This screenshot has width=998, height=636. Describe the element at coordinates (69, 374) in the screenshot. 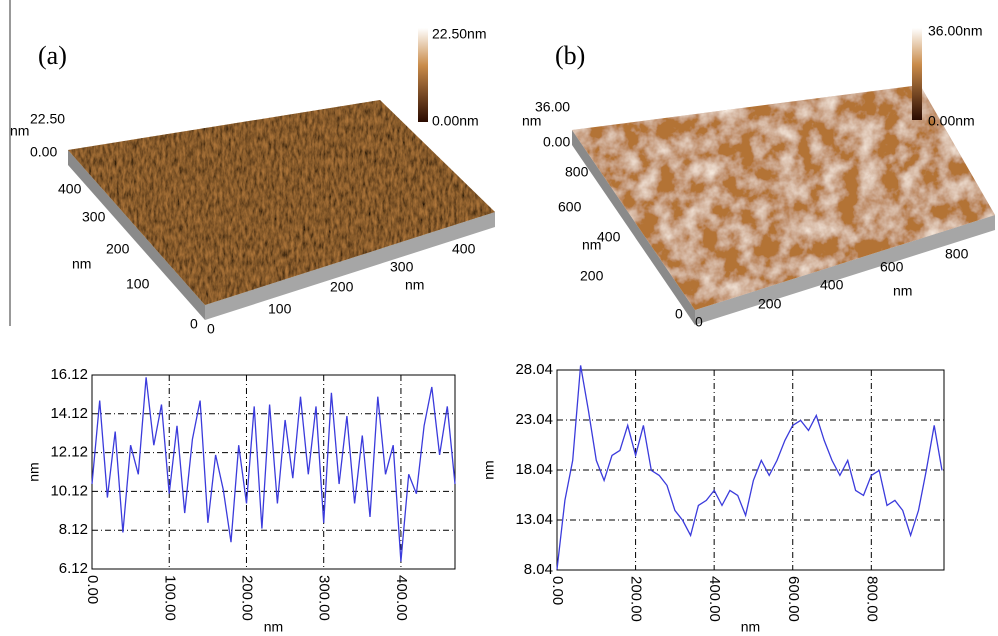

I see `y-tick-label: 16.12` at that location.